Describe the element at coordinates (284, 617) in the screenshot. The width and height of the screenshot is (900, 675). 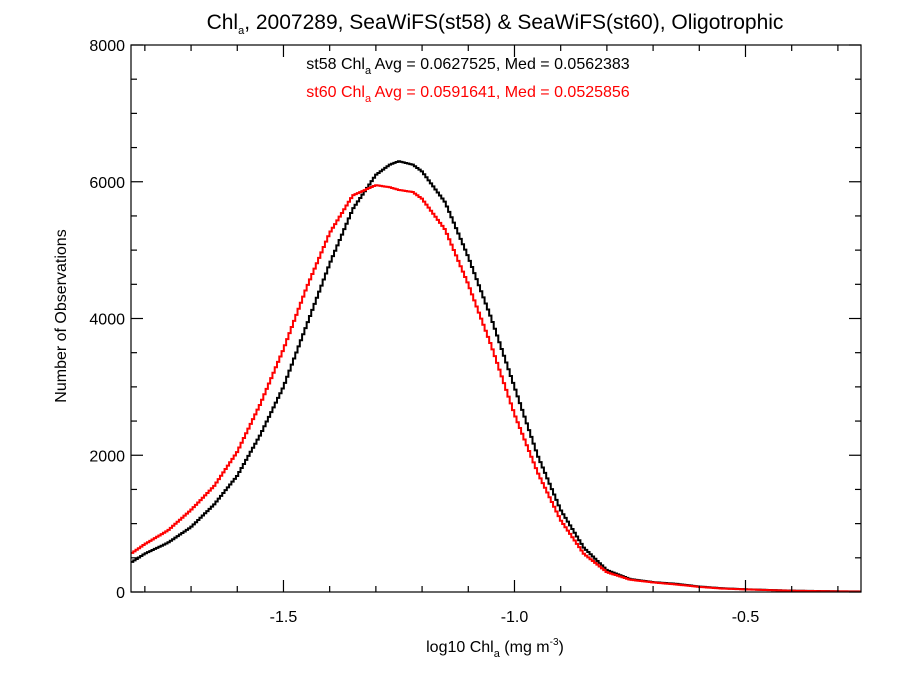
I see `x-tick-label: -1.5` at that location.